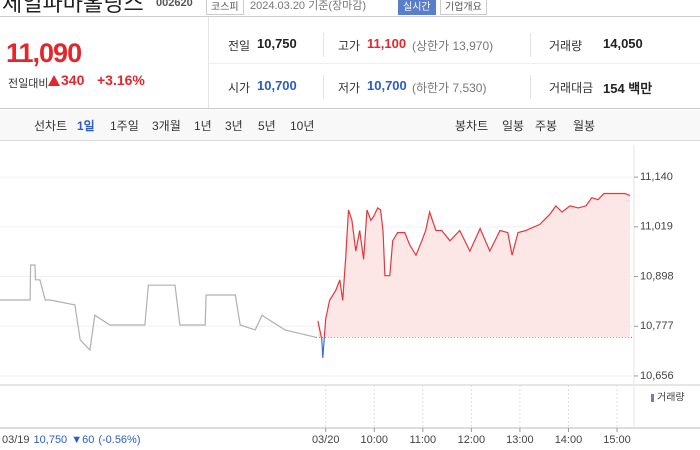 The height and width of the screenshot is (450, 700). Describe the element at coordinates (119, 440) in the screenshot. I see `prev-day-part: (-0.56%)` at that location.